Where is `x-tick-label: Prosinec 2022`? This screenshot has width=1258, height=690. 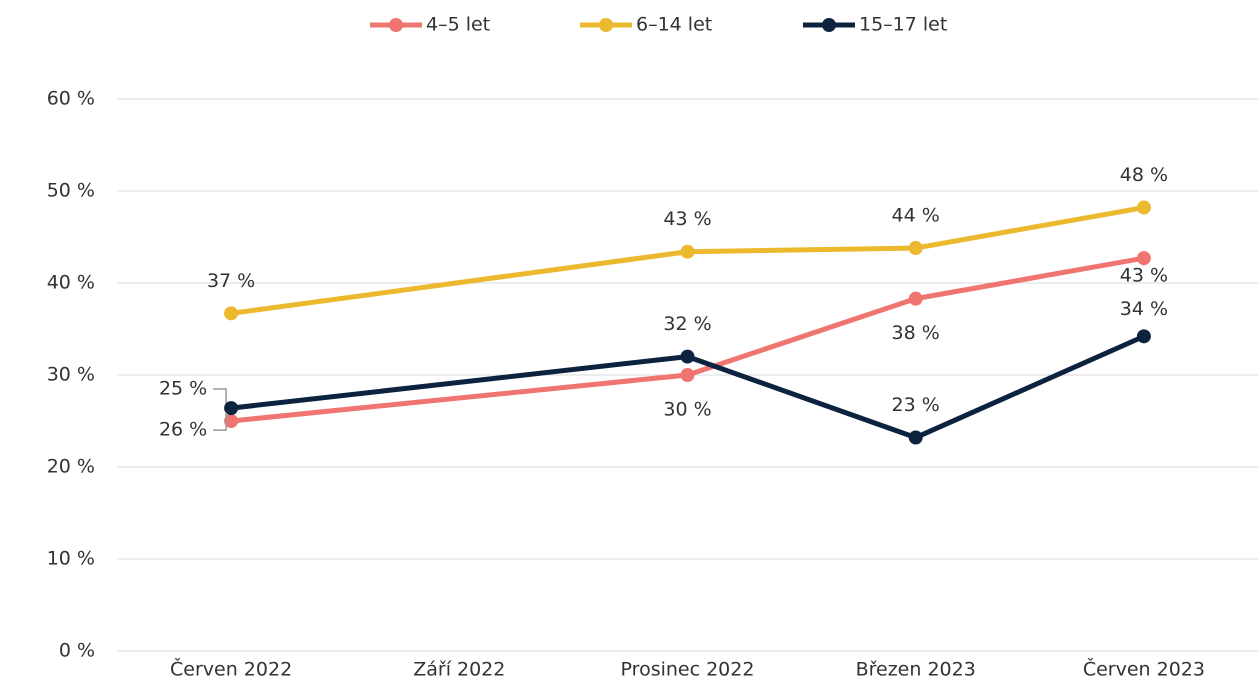
x-tick-label: Prosinec 2022 is located at coordinates (688, 670).